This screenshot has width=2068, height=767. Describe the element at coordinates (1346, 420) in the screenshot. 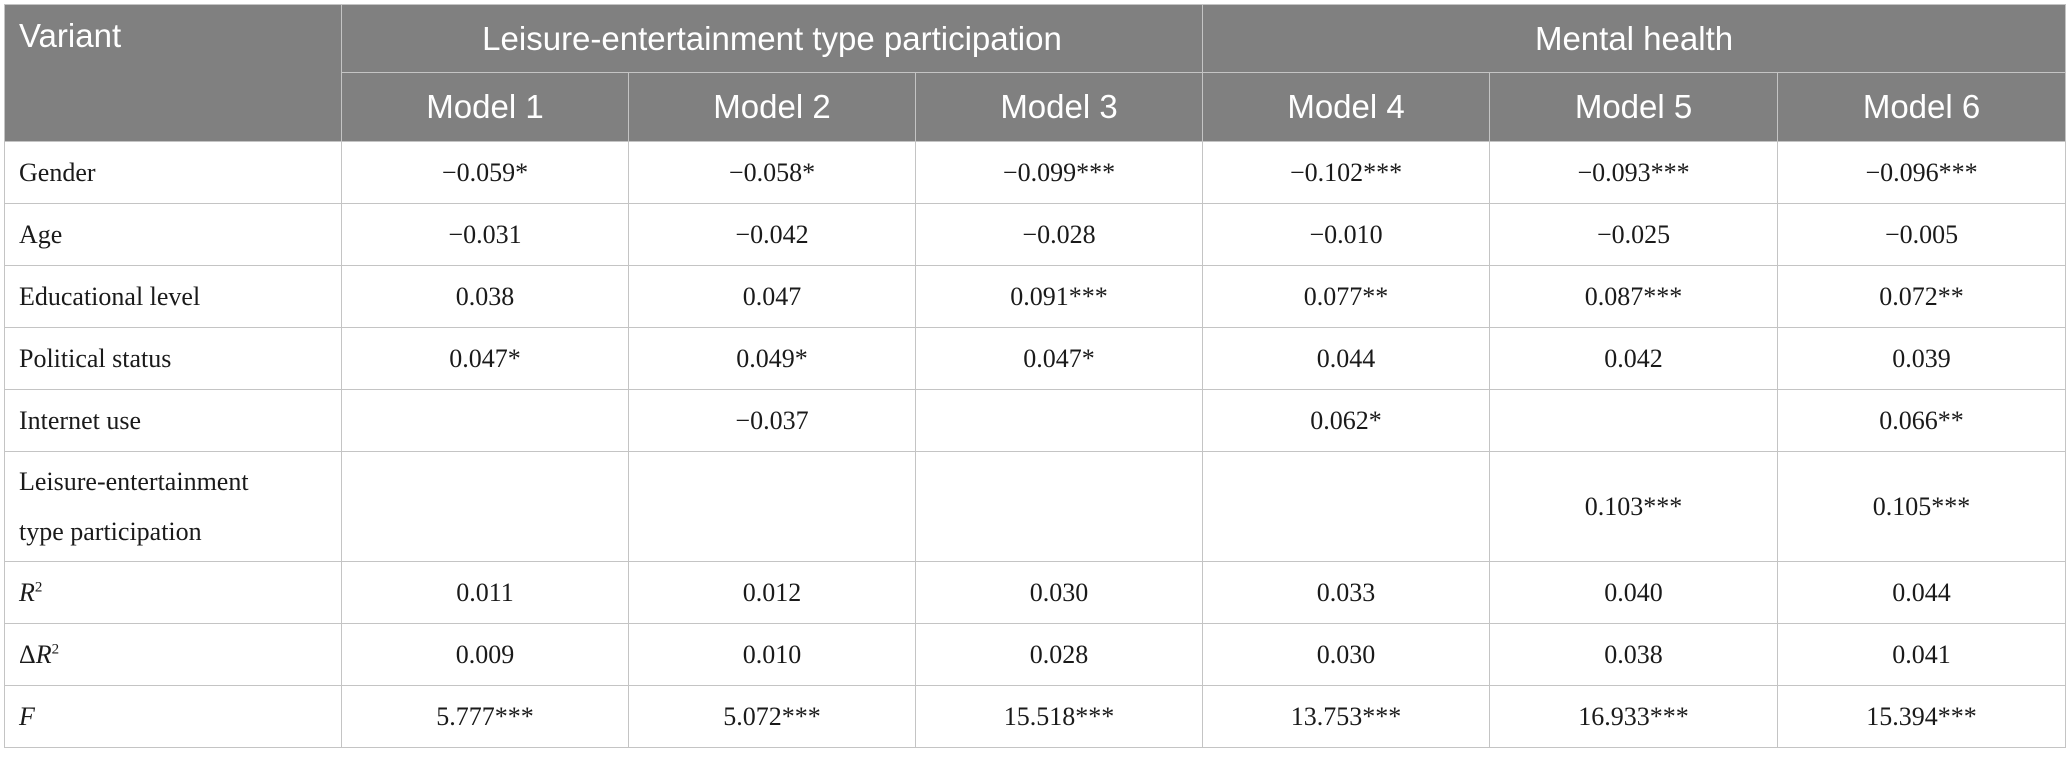

I see `table-cell: 0.062*` at that location.